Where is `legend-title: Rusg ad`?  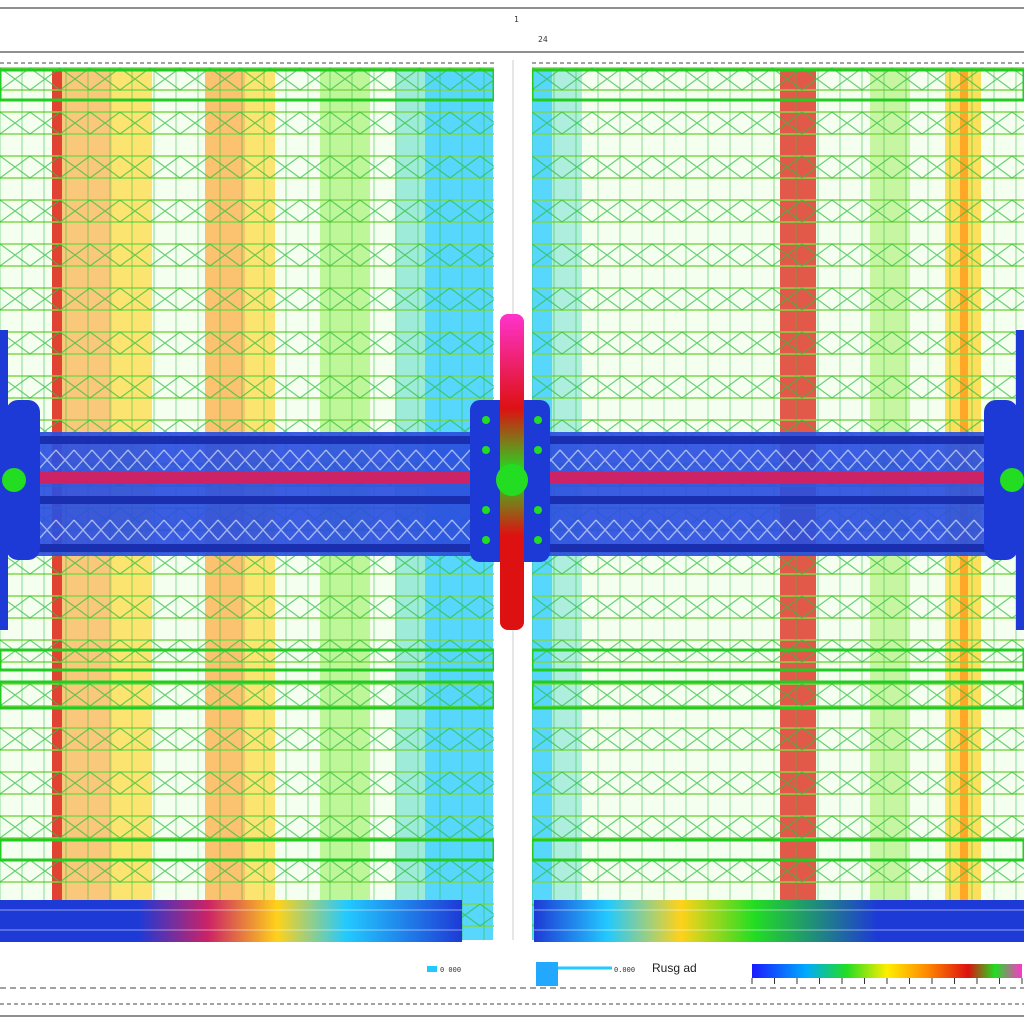 legend-title: Rusg ad is located at coordinates (674, 968).